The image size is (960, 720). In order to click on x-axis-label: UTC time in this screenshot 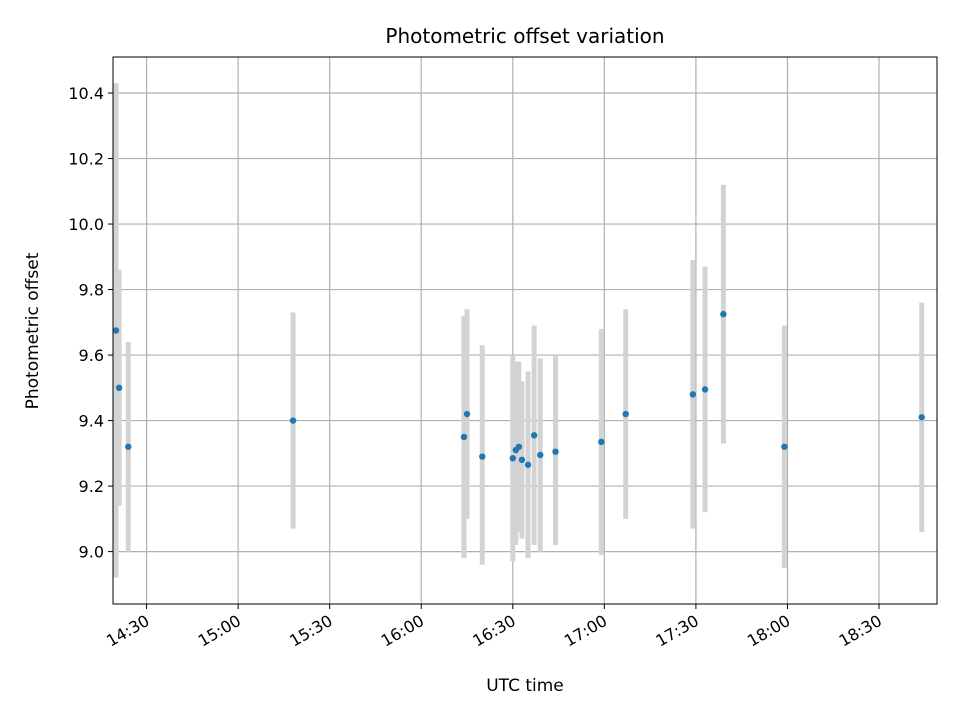, I will do `click(525, 686)`.